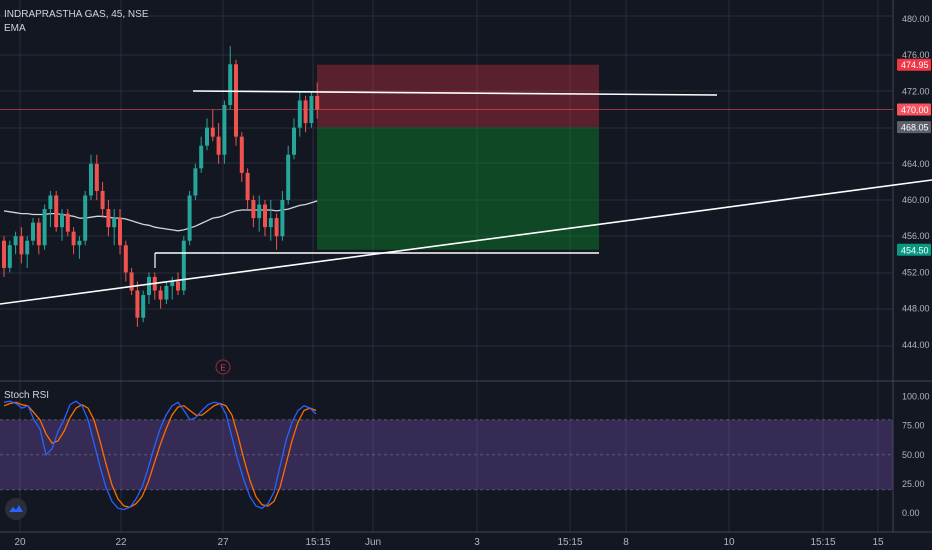  Describe the element at coordinates (878, 542) in the screenshot. I see `time-axis-label: 15` at that location.